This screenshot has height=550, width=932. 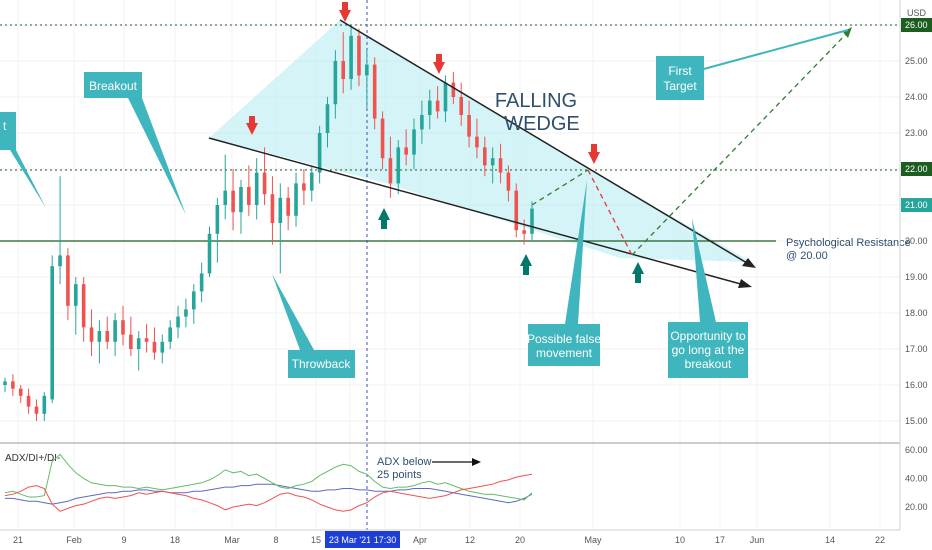 What do you see at coordinates (23, 160) in the screenshot?
I see `callout-left-cut: t` at bounding box center [23, 160].